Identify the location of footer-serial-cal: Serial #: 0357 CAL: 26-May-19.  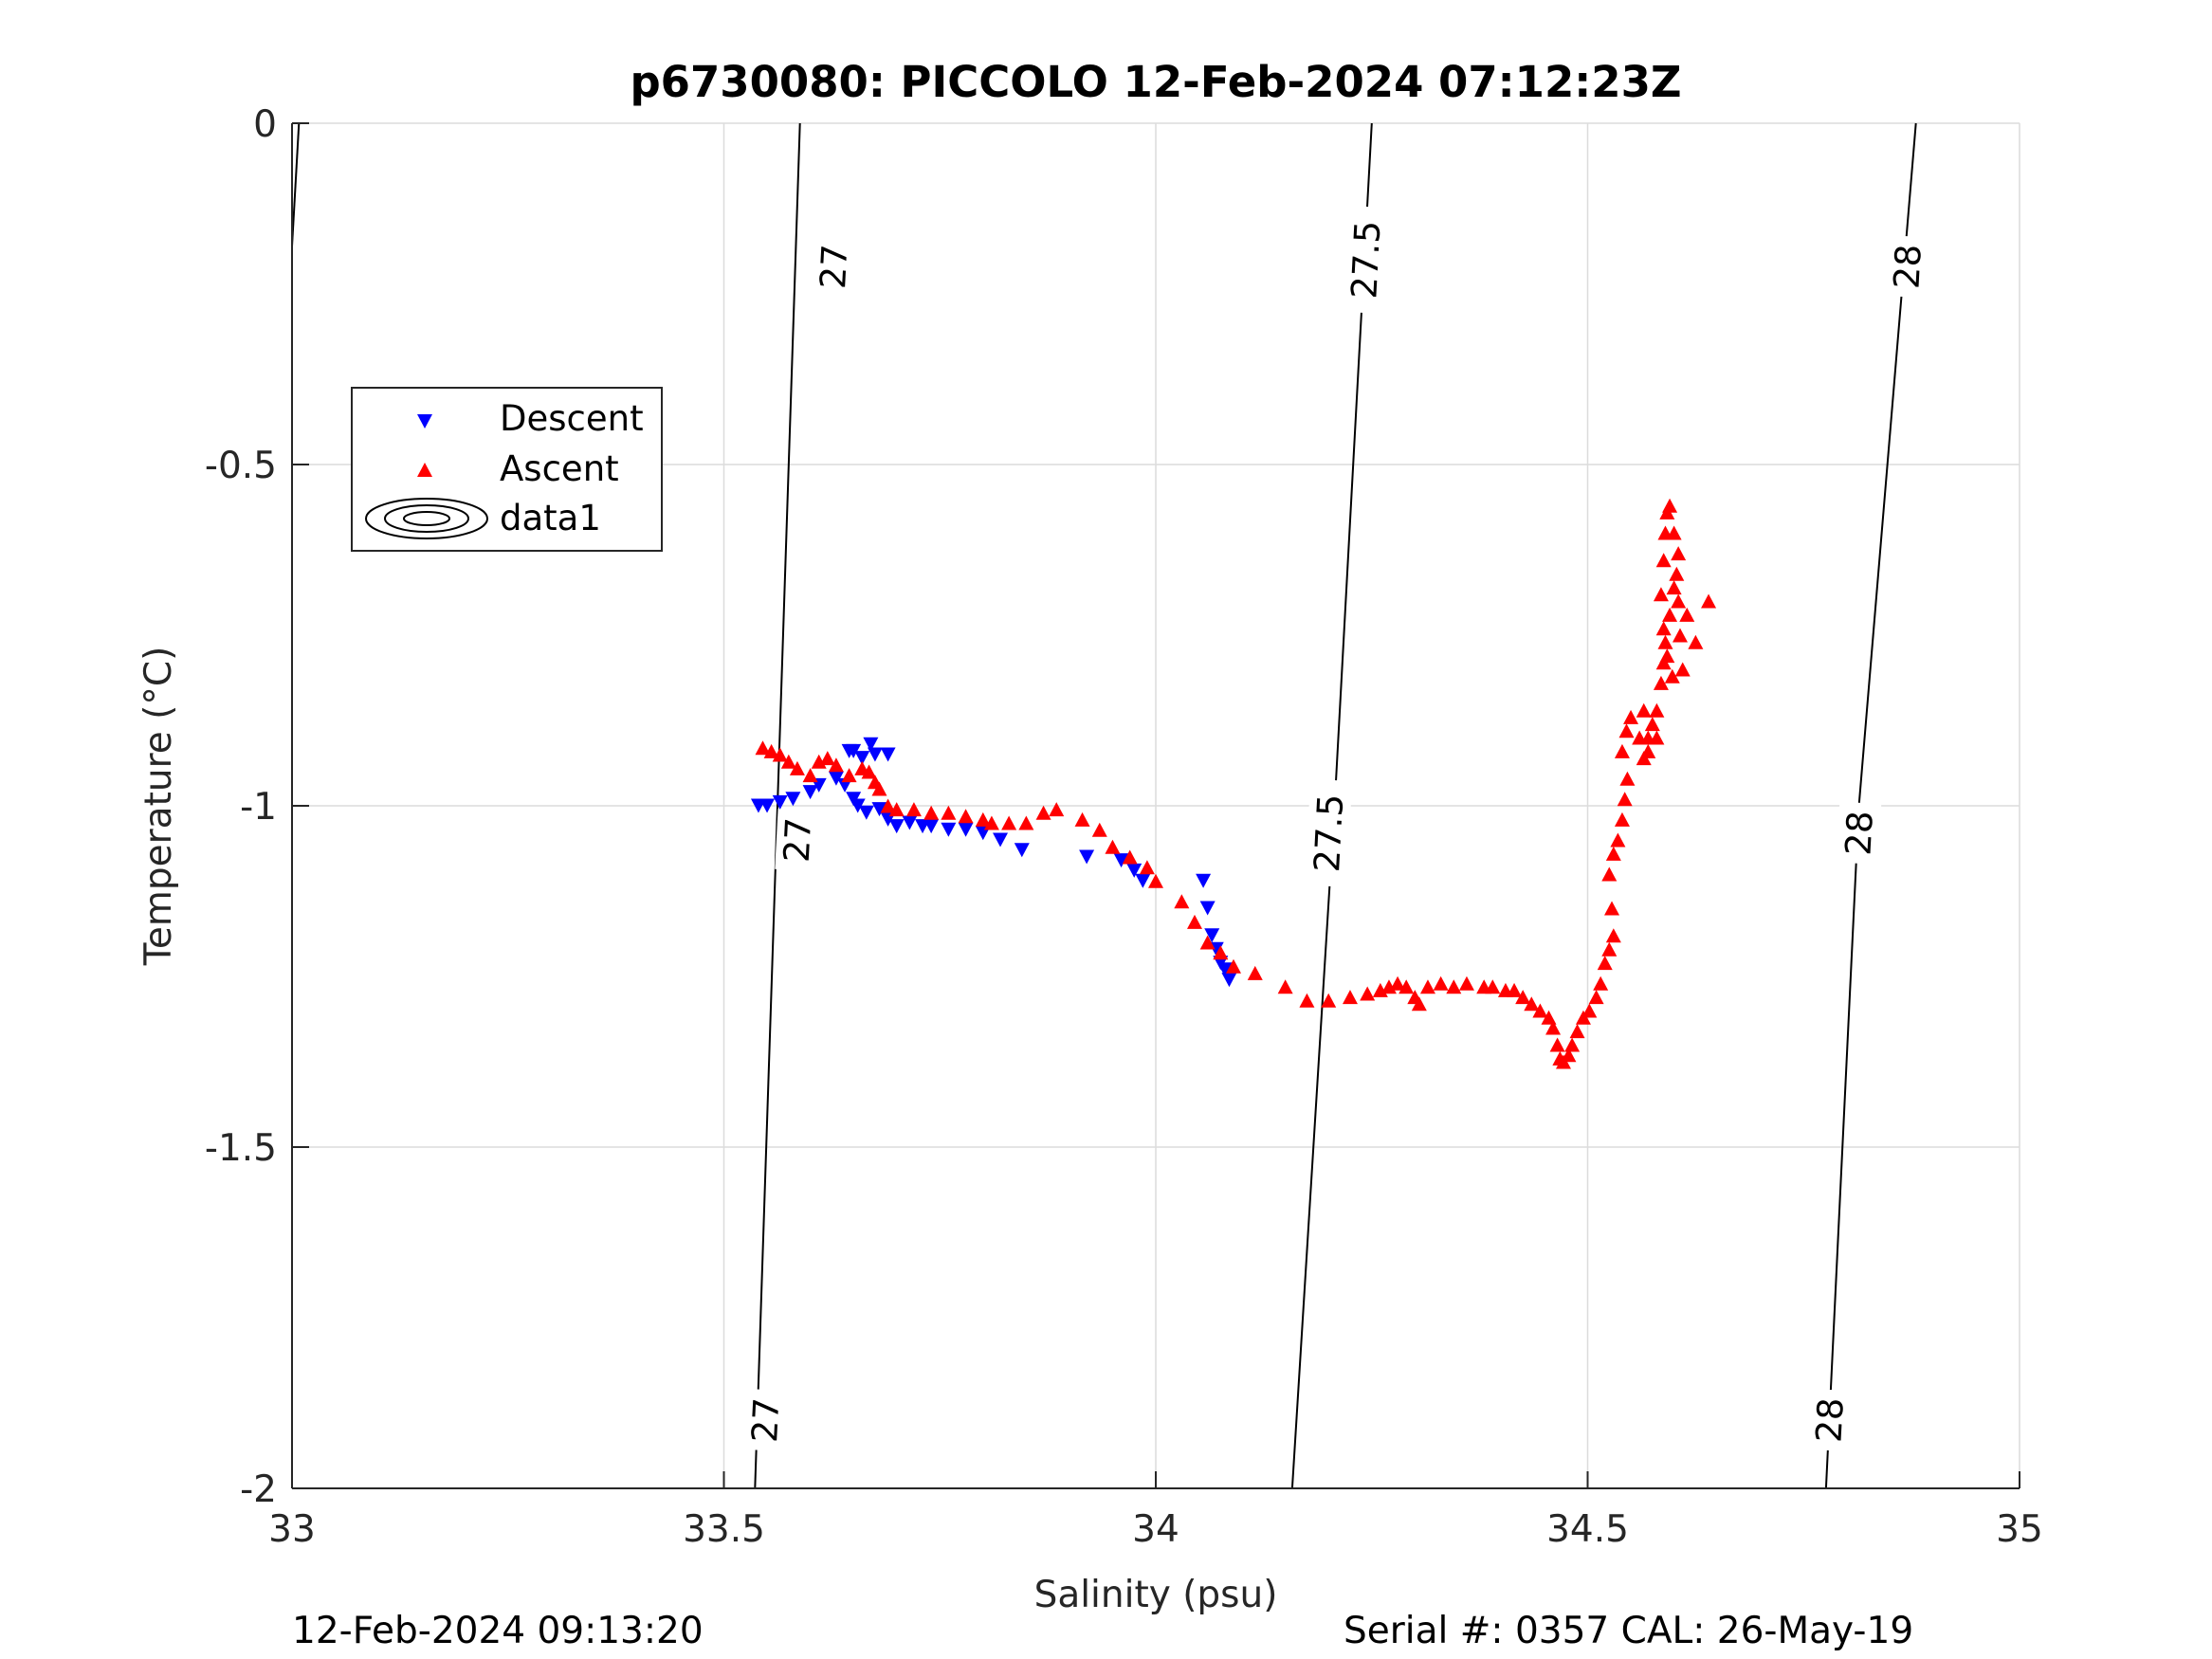
(1629, 1631).